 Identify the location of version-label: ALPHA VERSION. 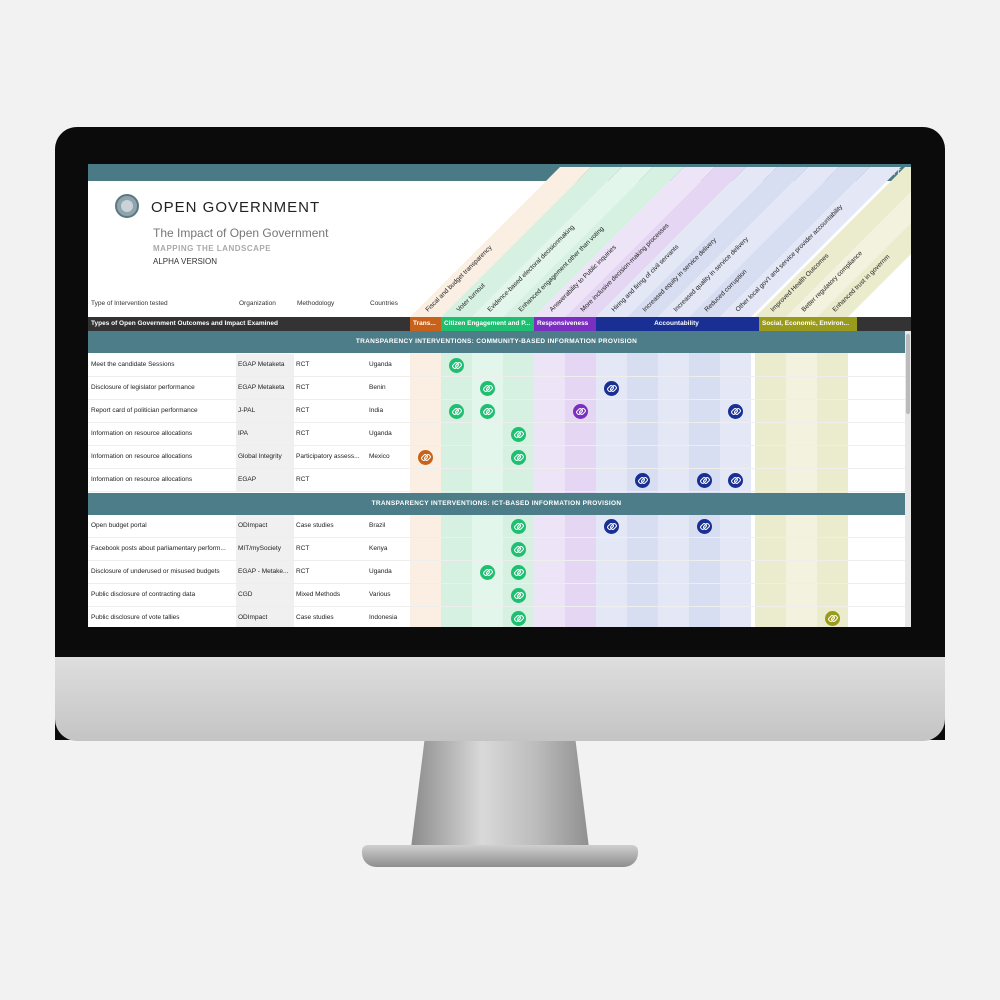
(185, 261).